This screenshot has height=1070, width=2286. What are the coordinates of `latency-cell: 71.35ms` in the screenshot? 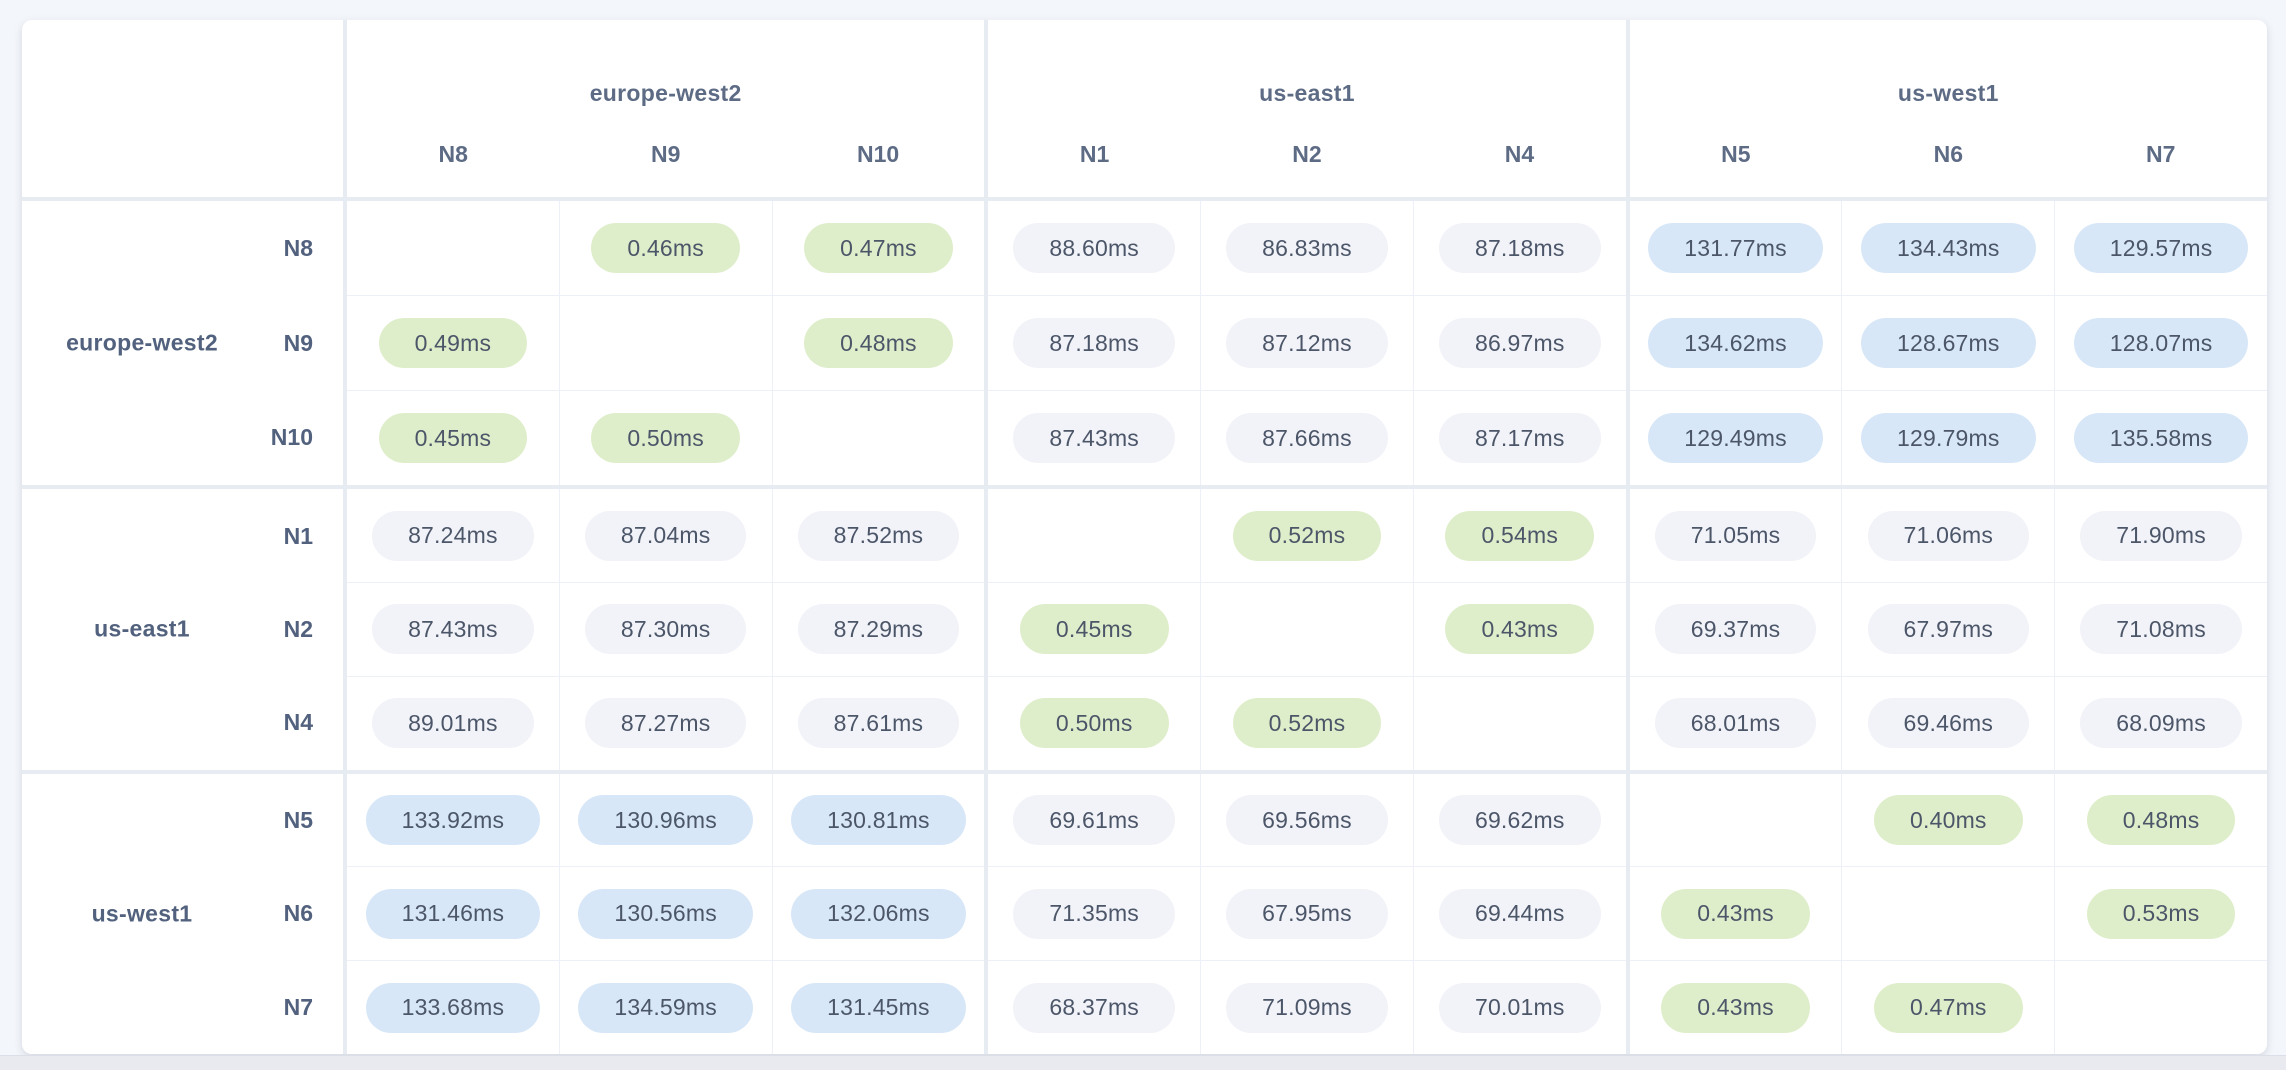 It's located at (1094, 914).